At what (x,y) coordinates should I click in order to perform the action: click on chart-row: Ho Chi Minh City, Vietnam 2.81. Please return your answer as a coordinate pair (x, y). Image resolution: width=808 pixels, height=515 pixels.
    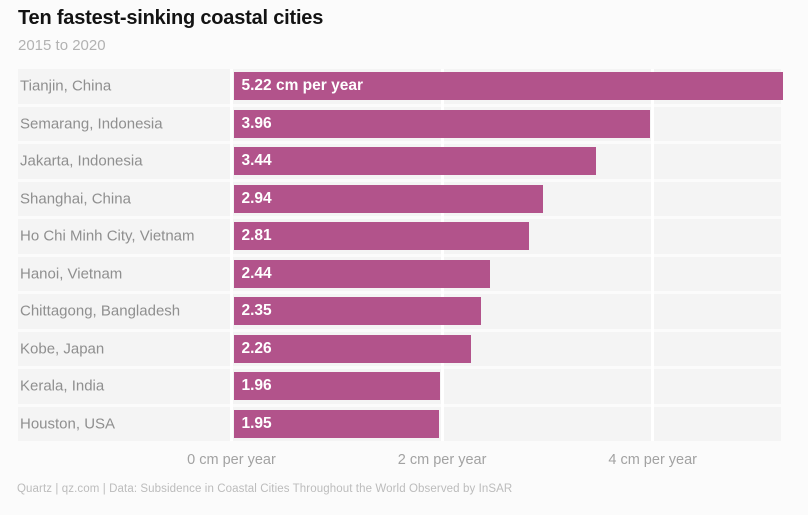
    Looking at the image, I should click on (399, 236).